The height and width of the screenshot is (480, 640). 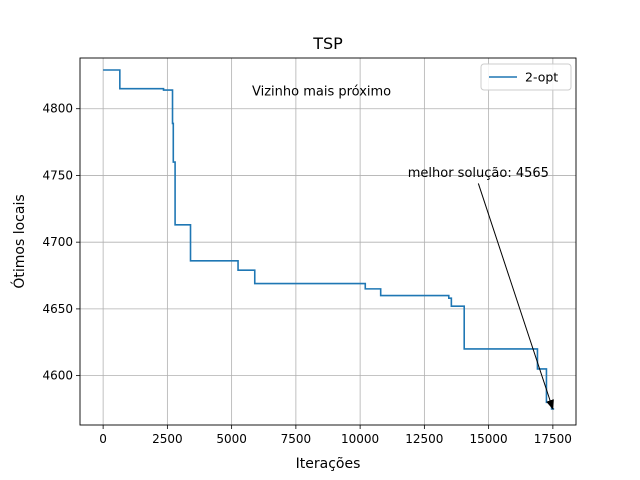 What do you see at coordinates (327, 43) in the screenshot?
I see `chart-title: TSP` at bounding box center [327, 43].